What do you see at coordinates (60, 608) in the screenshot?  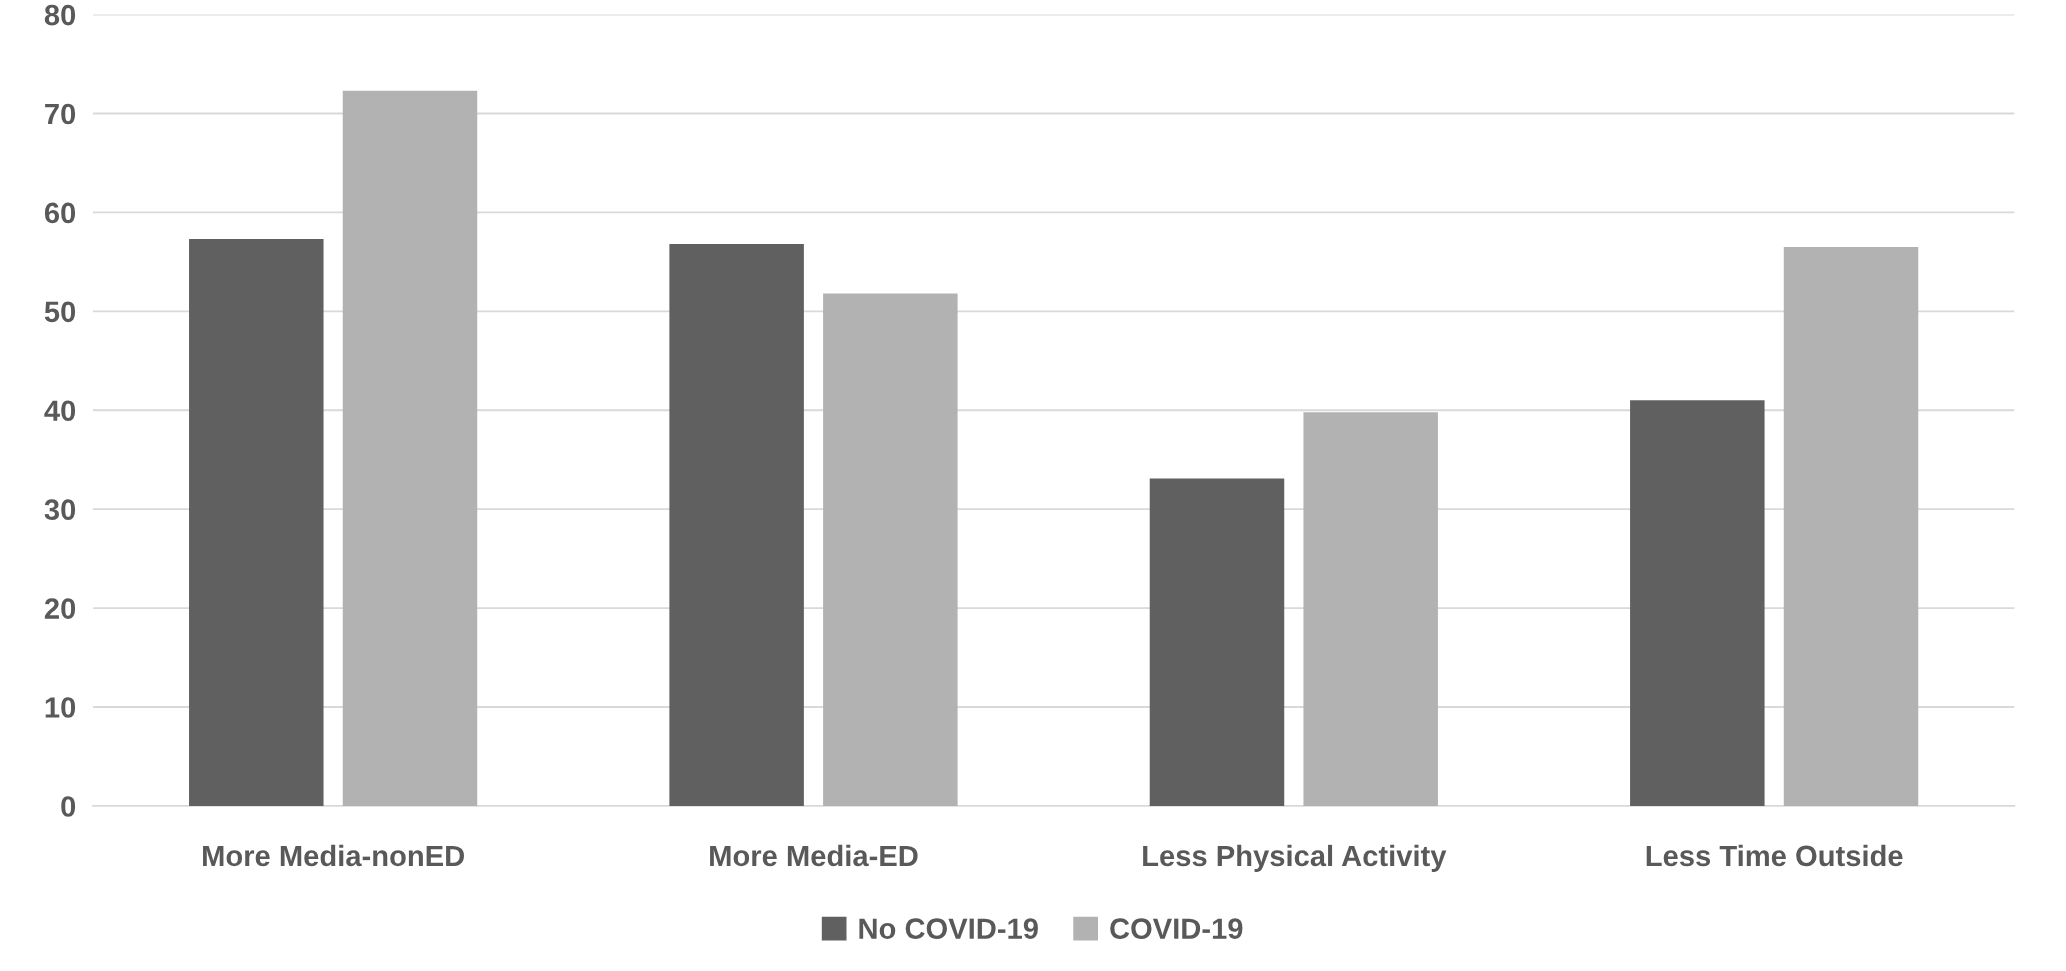 I see `y-tick-label: 20` at bounding box center [60, 608].